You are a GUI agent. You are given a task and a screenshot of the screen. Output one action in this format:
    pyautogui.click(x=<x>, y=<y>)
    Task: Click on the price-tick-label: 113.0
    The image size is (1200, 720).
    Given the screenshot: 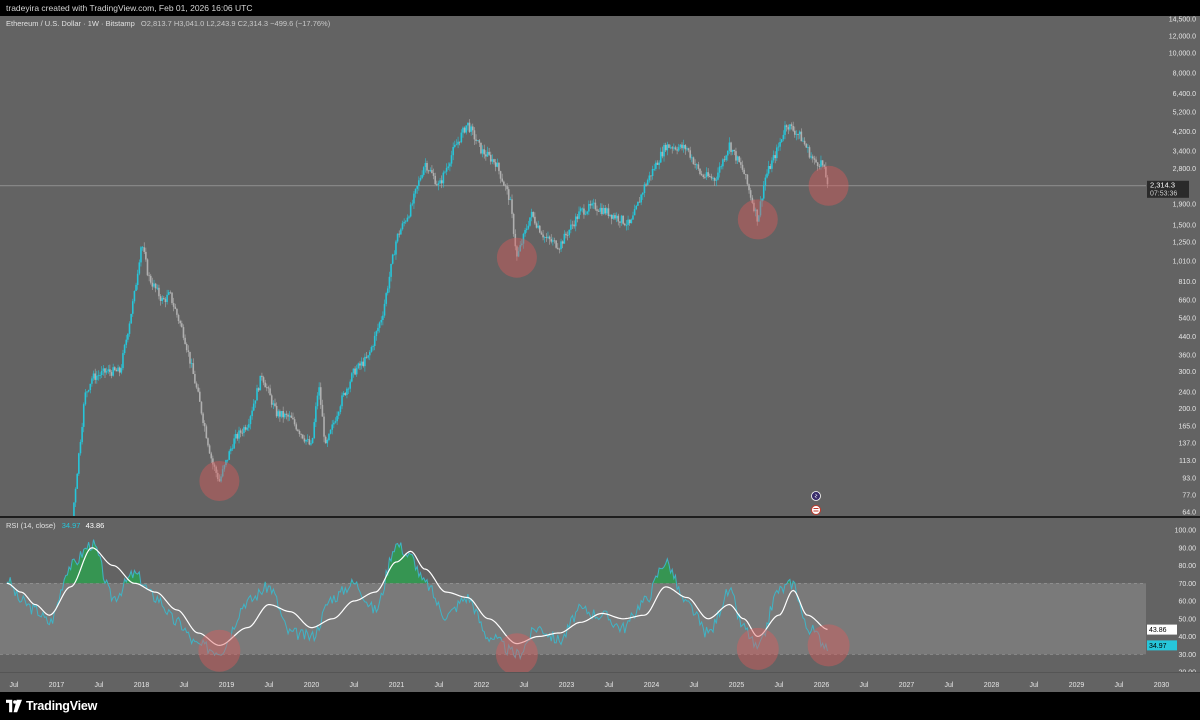 What is the action you would take?
    pyautogui.click(x=1187, y=461)
    